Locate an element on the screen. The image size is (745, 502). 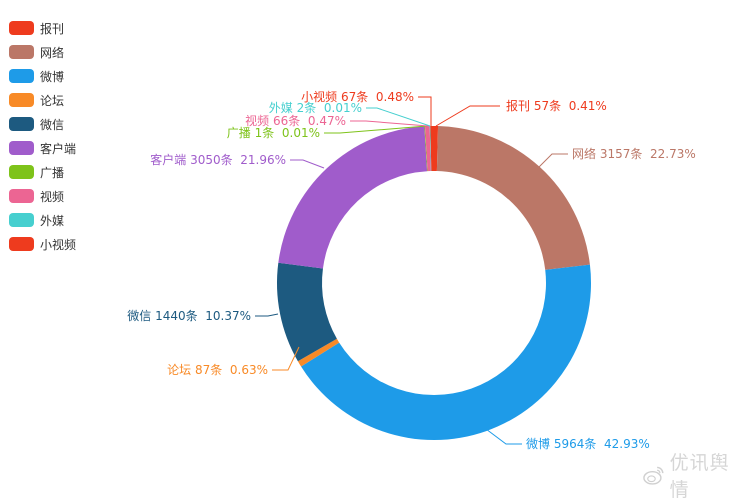
slice-视频 is located at coordinates (427, 149).